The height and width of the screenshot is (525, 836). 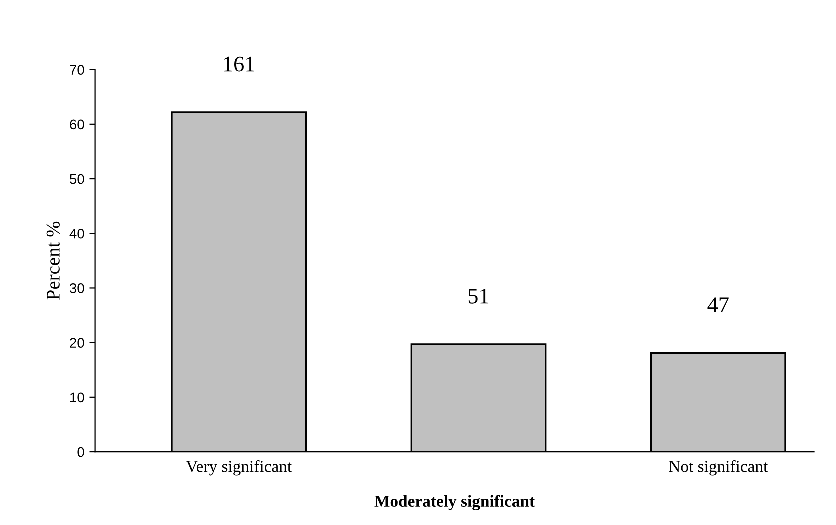 What do you see at coordinates (81, 452) in the screenshot?
I see `y-tick-label: 0` at bounding box center [81, 452].